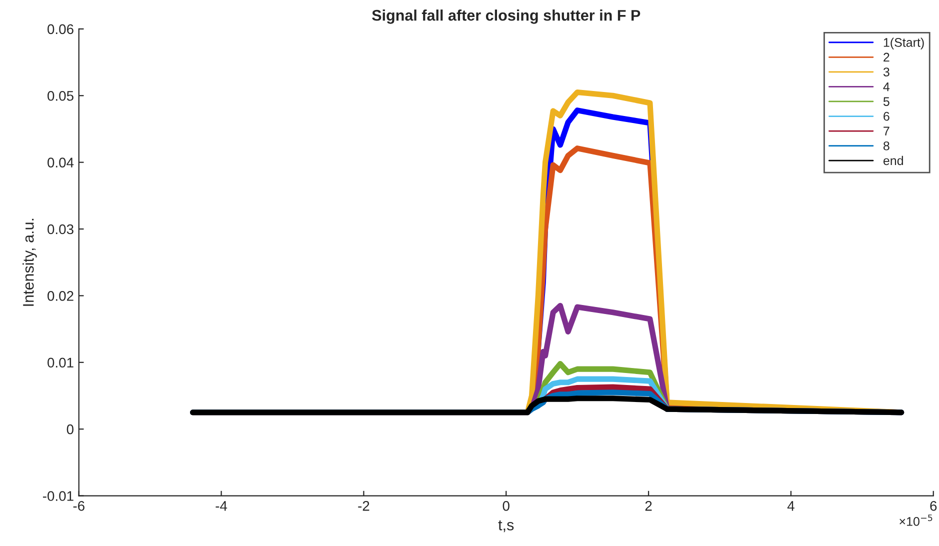 Image resolution: width=939 pixels, height=546 pixels. Describe the element at coordinates (61, 163) in the screenshot. I see `y-tick-label: 0.04` at that location.